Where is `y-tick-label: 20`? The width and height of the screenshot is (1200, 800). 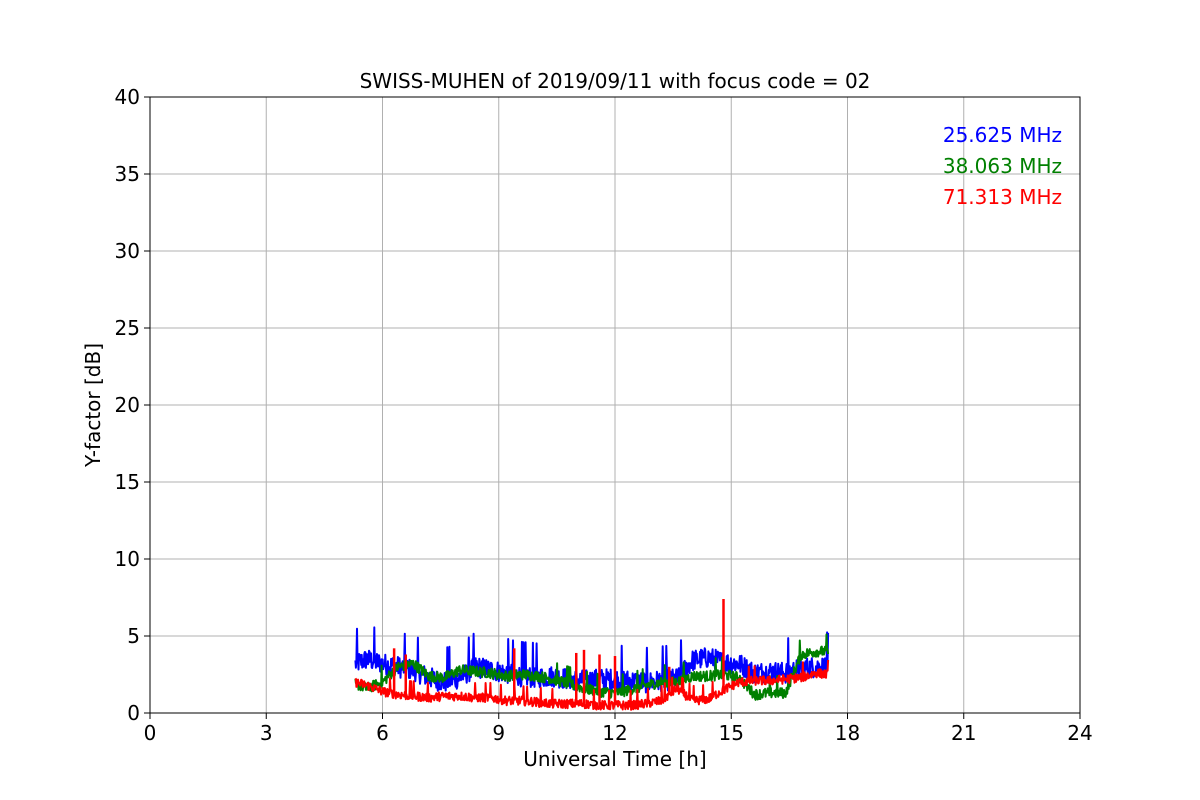
y-tick-label: 20 is located at coordinates (127, 405).